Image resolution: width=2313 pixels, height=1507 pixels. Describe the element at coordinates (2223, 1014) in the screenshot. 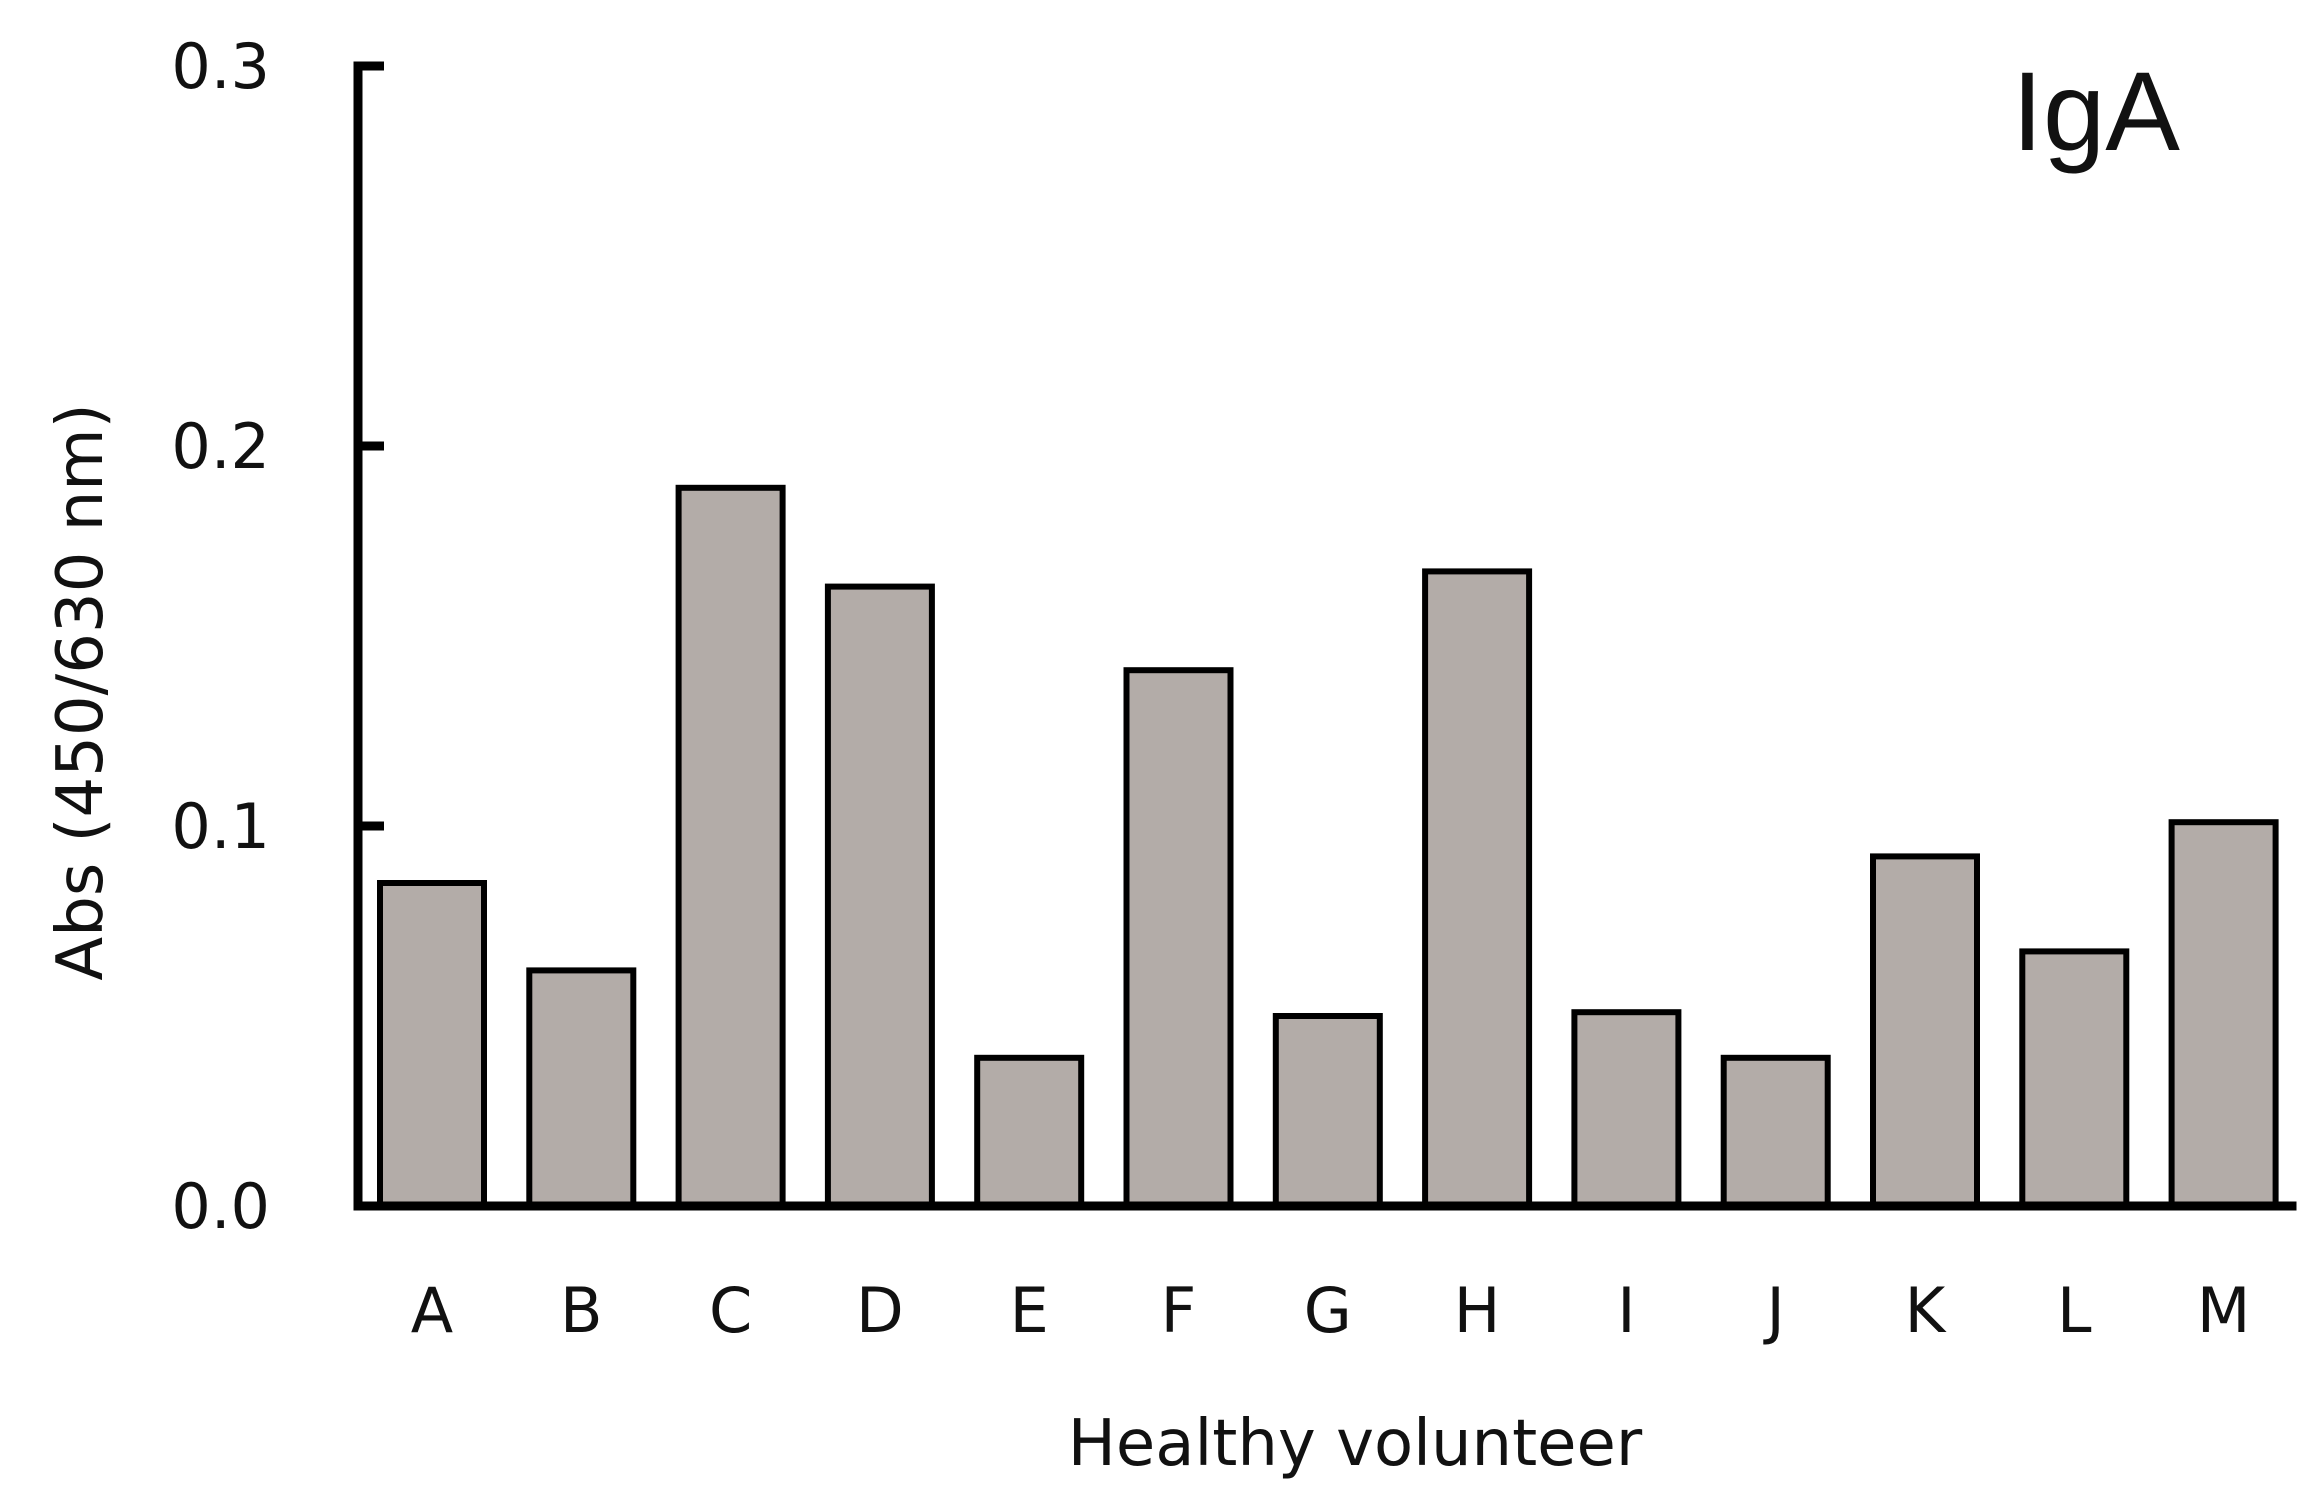

I see `bar-M` at that location.